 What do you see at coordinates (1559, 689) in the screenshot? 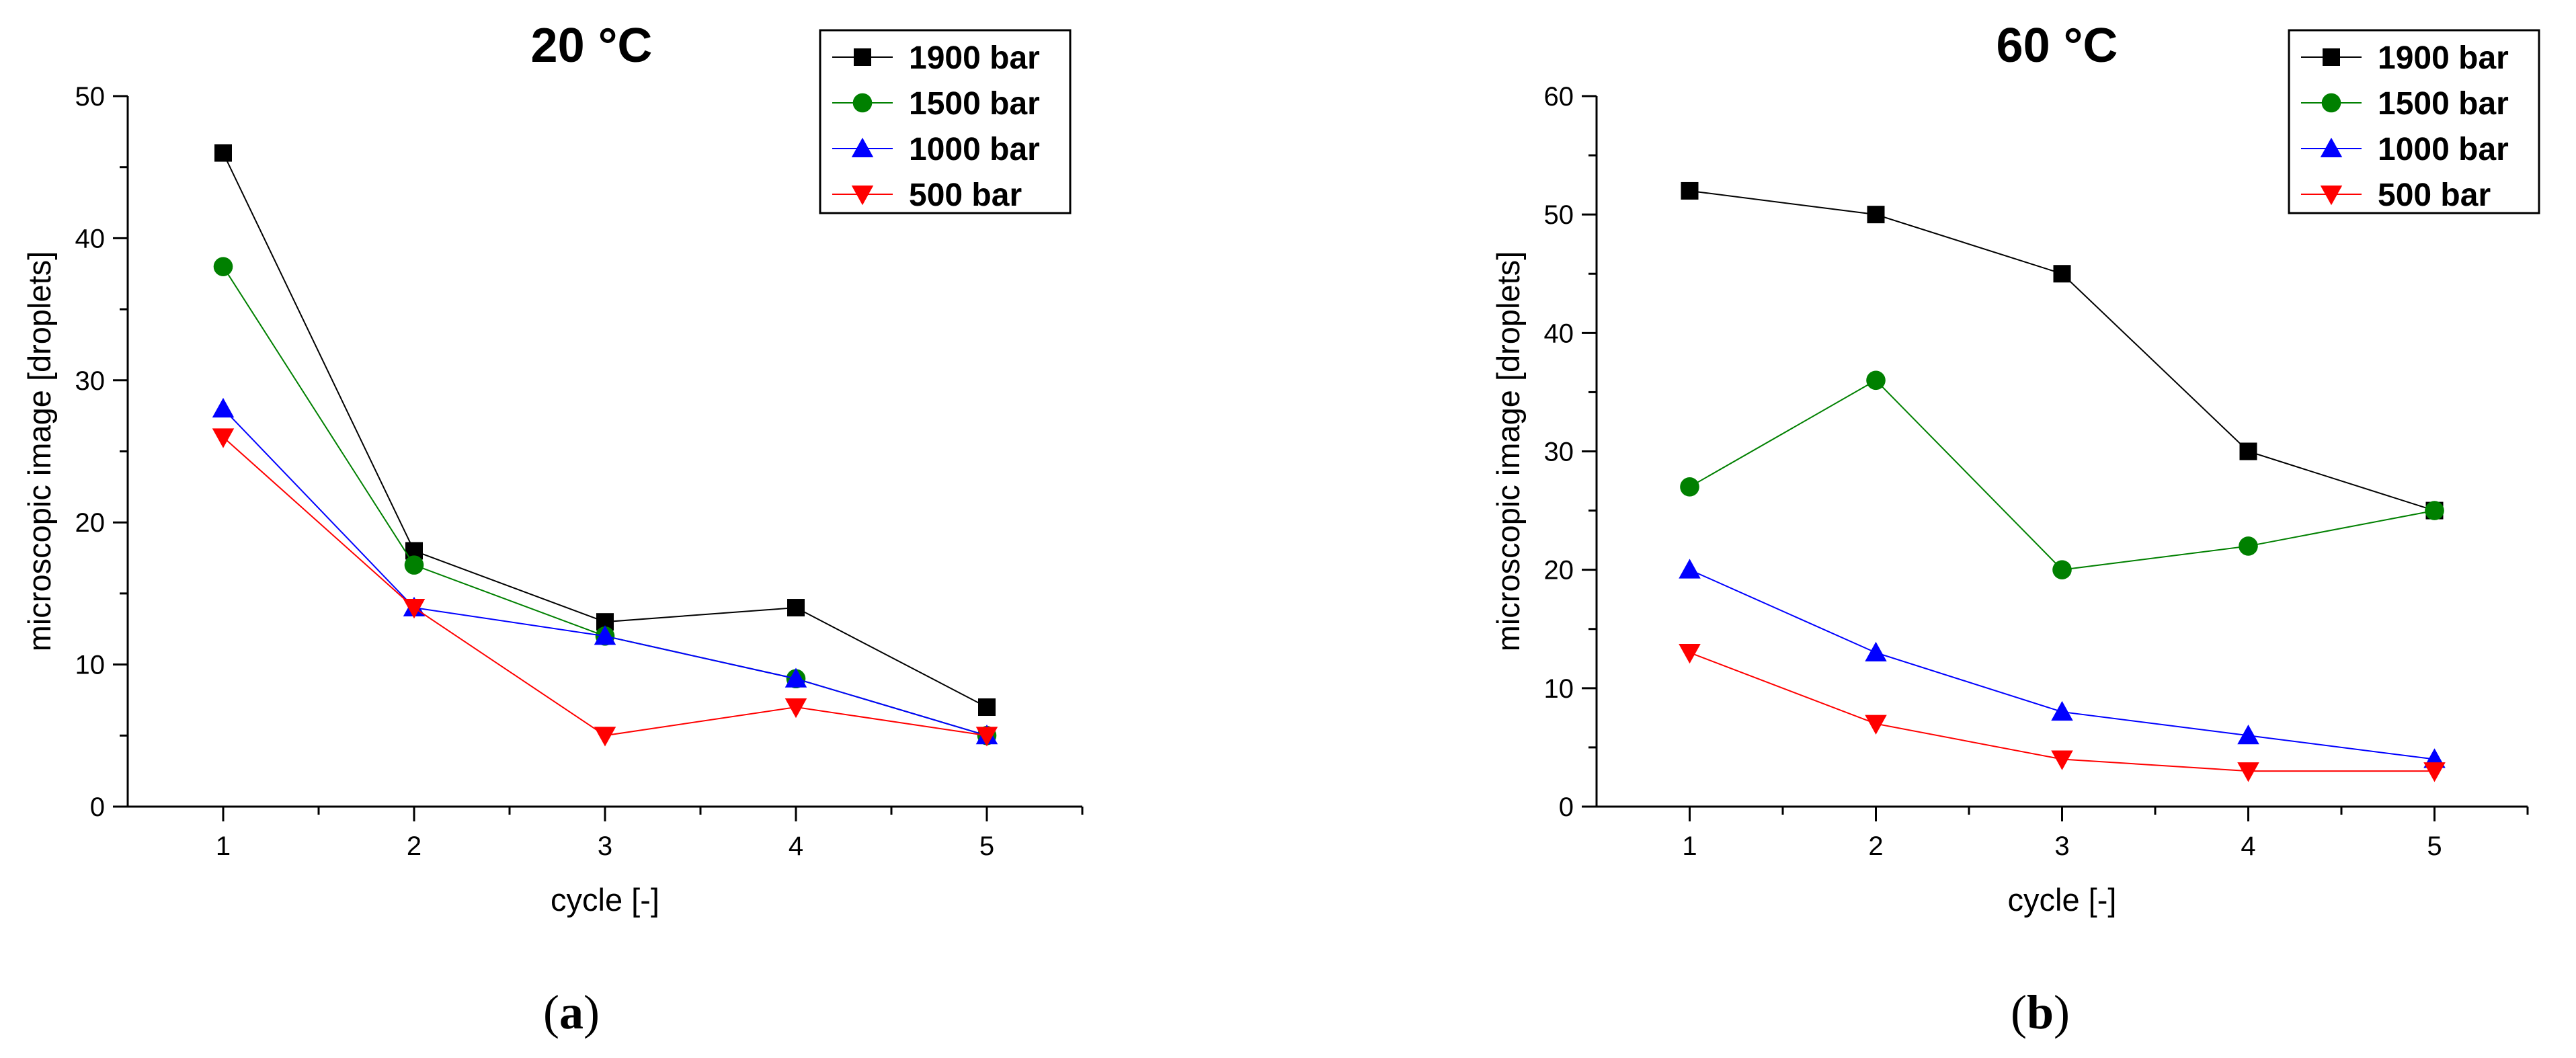
I see `chart-b-y-tick-label: 10` at bounding box center [1559, 689].